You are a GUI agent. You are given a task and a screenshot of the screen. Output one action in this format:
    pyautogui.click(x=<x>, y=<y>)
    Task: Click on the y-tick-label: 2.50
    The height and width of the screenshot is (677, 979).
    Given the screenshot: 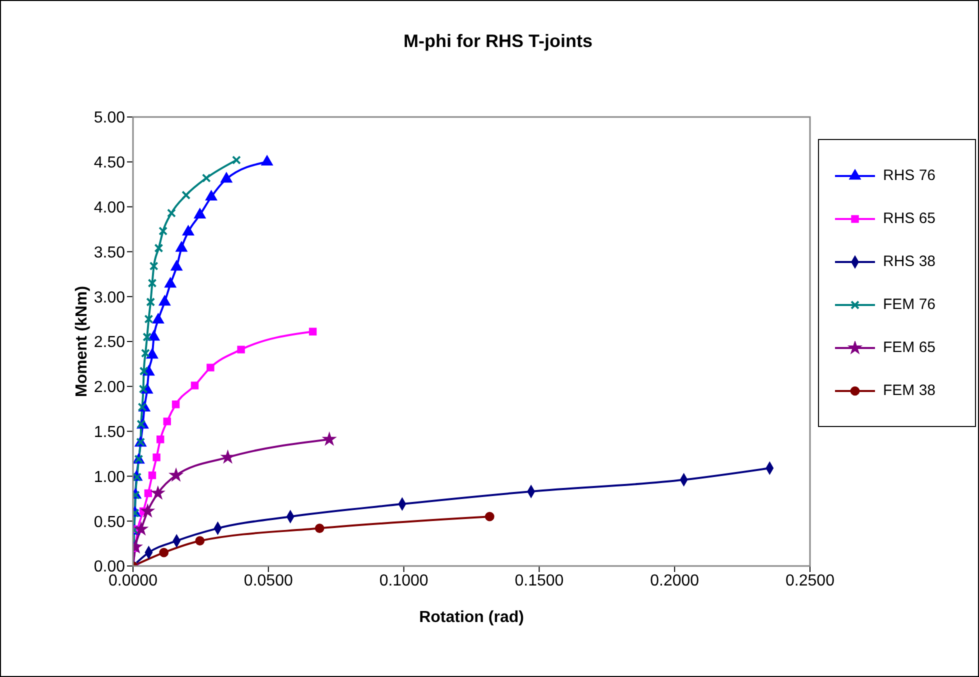 What is the action you would take?
    pyautogui.click(x=110, y=343)
    